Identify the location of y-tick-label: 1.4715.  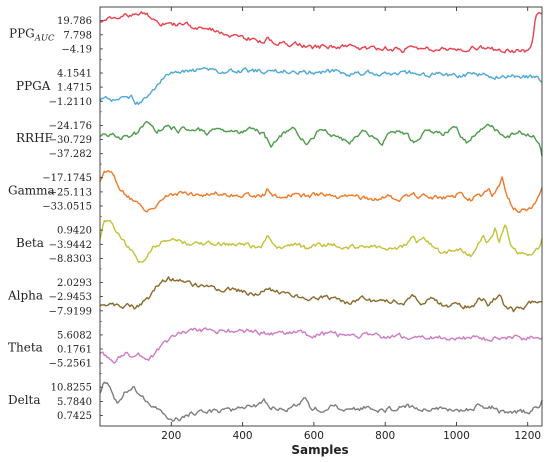
(74, 88).